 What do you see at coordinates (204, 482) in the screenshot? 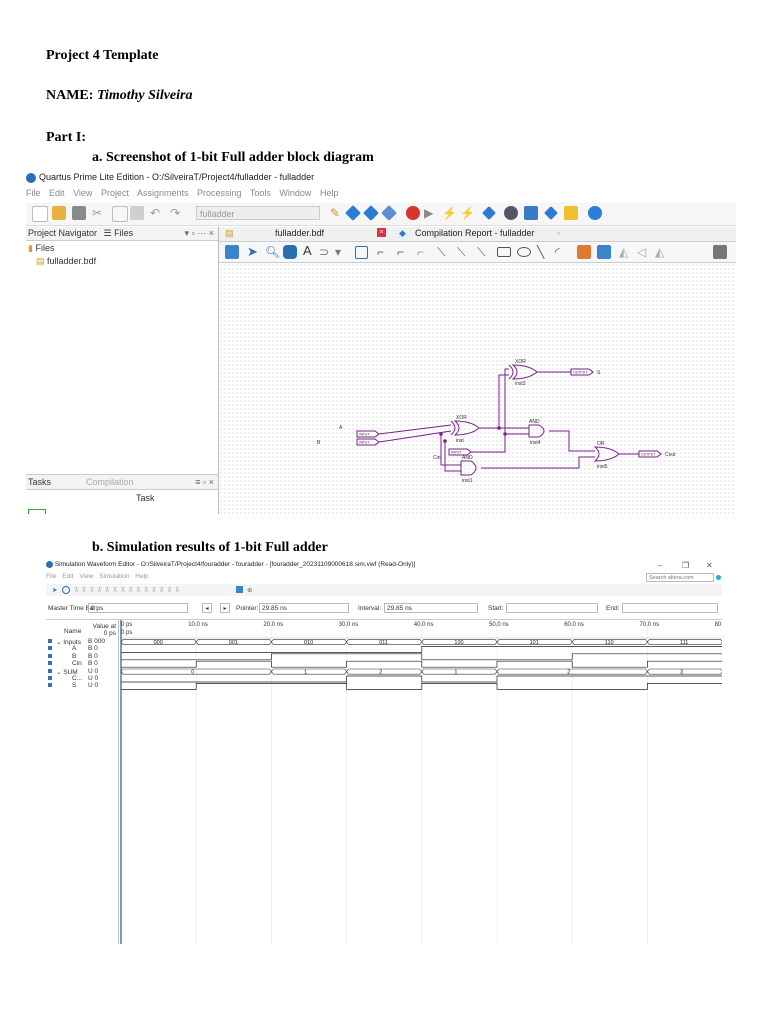
I see `tasks-controls-icon: ≡ ▫ ×` at bounding box center [204, 482].